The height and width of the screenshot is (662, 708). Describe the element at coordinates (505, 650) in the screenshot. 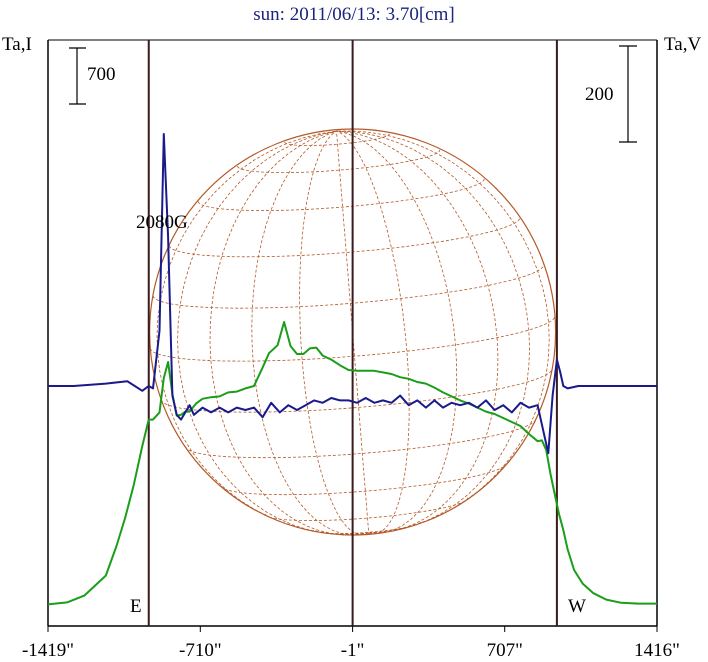

I see `x-tick-label: 707"` at that location.